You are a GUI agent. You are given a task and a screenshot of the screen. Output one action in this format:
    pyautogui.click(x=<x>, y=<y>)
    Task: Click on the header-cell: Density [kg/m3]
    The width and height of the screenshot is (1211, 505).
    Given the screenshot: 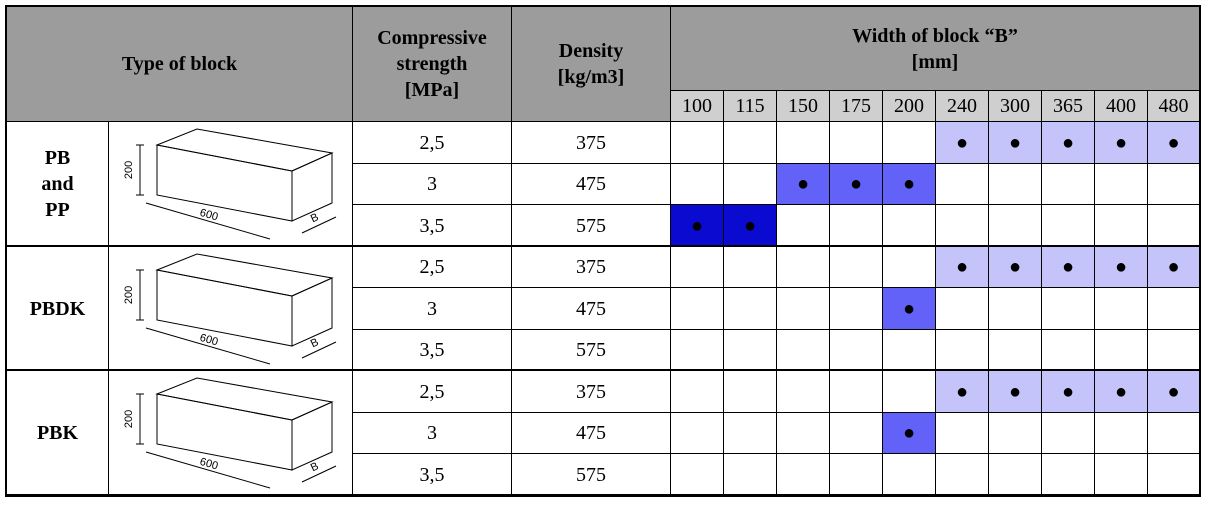 What is the action you would take?
    pyautogui.click(x=591, y=64)
    